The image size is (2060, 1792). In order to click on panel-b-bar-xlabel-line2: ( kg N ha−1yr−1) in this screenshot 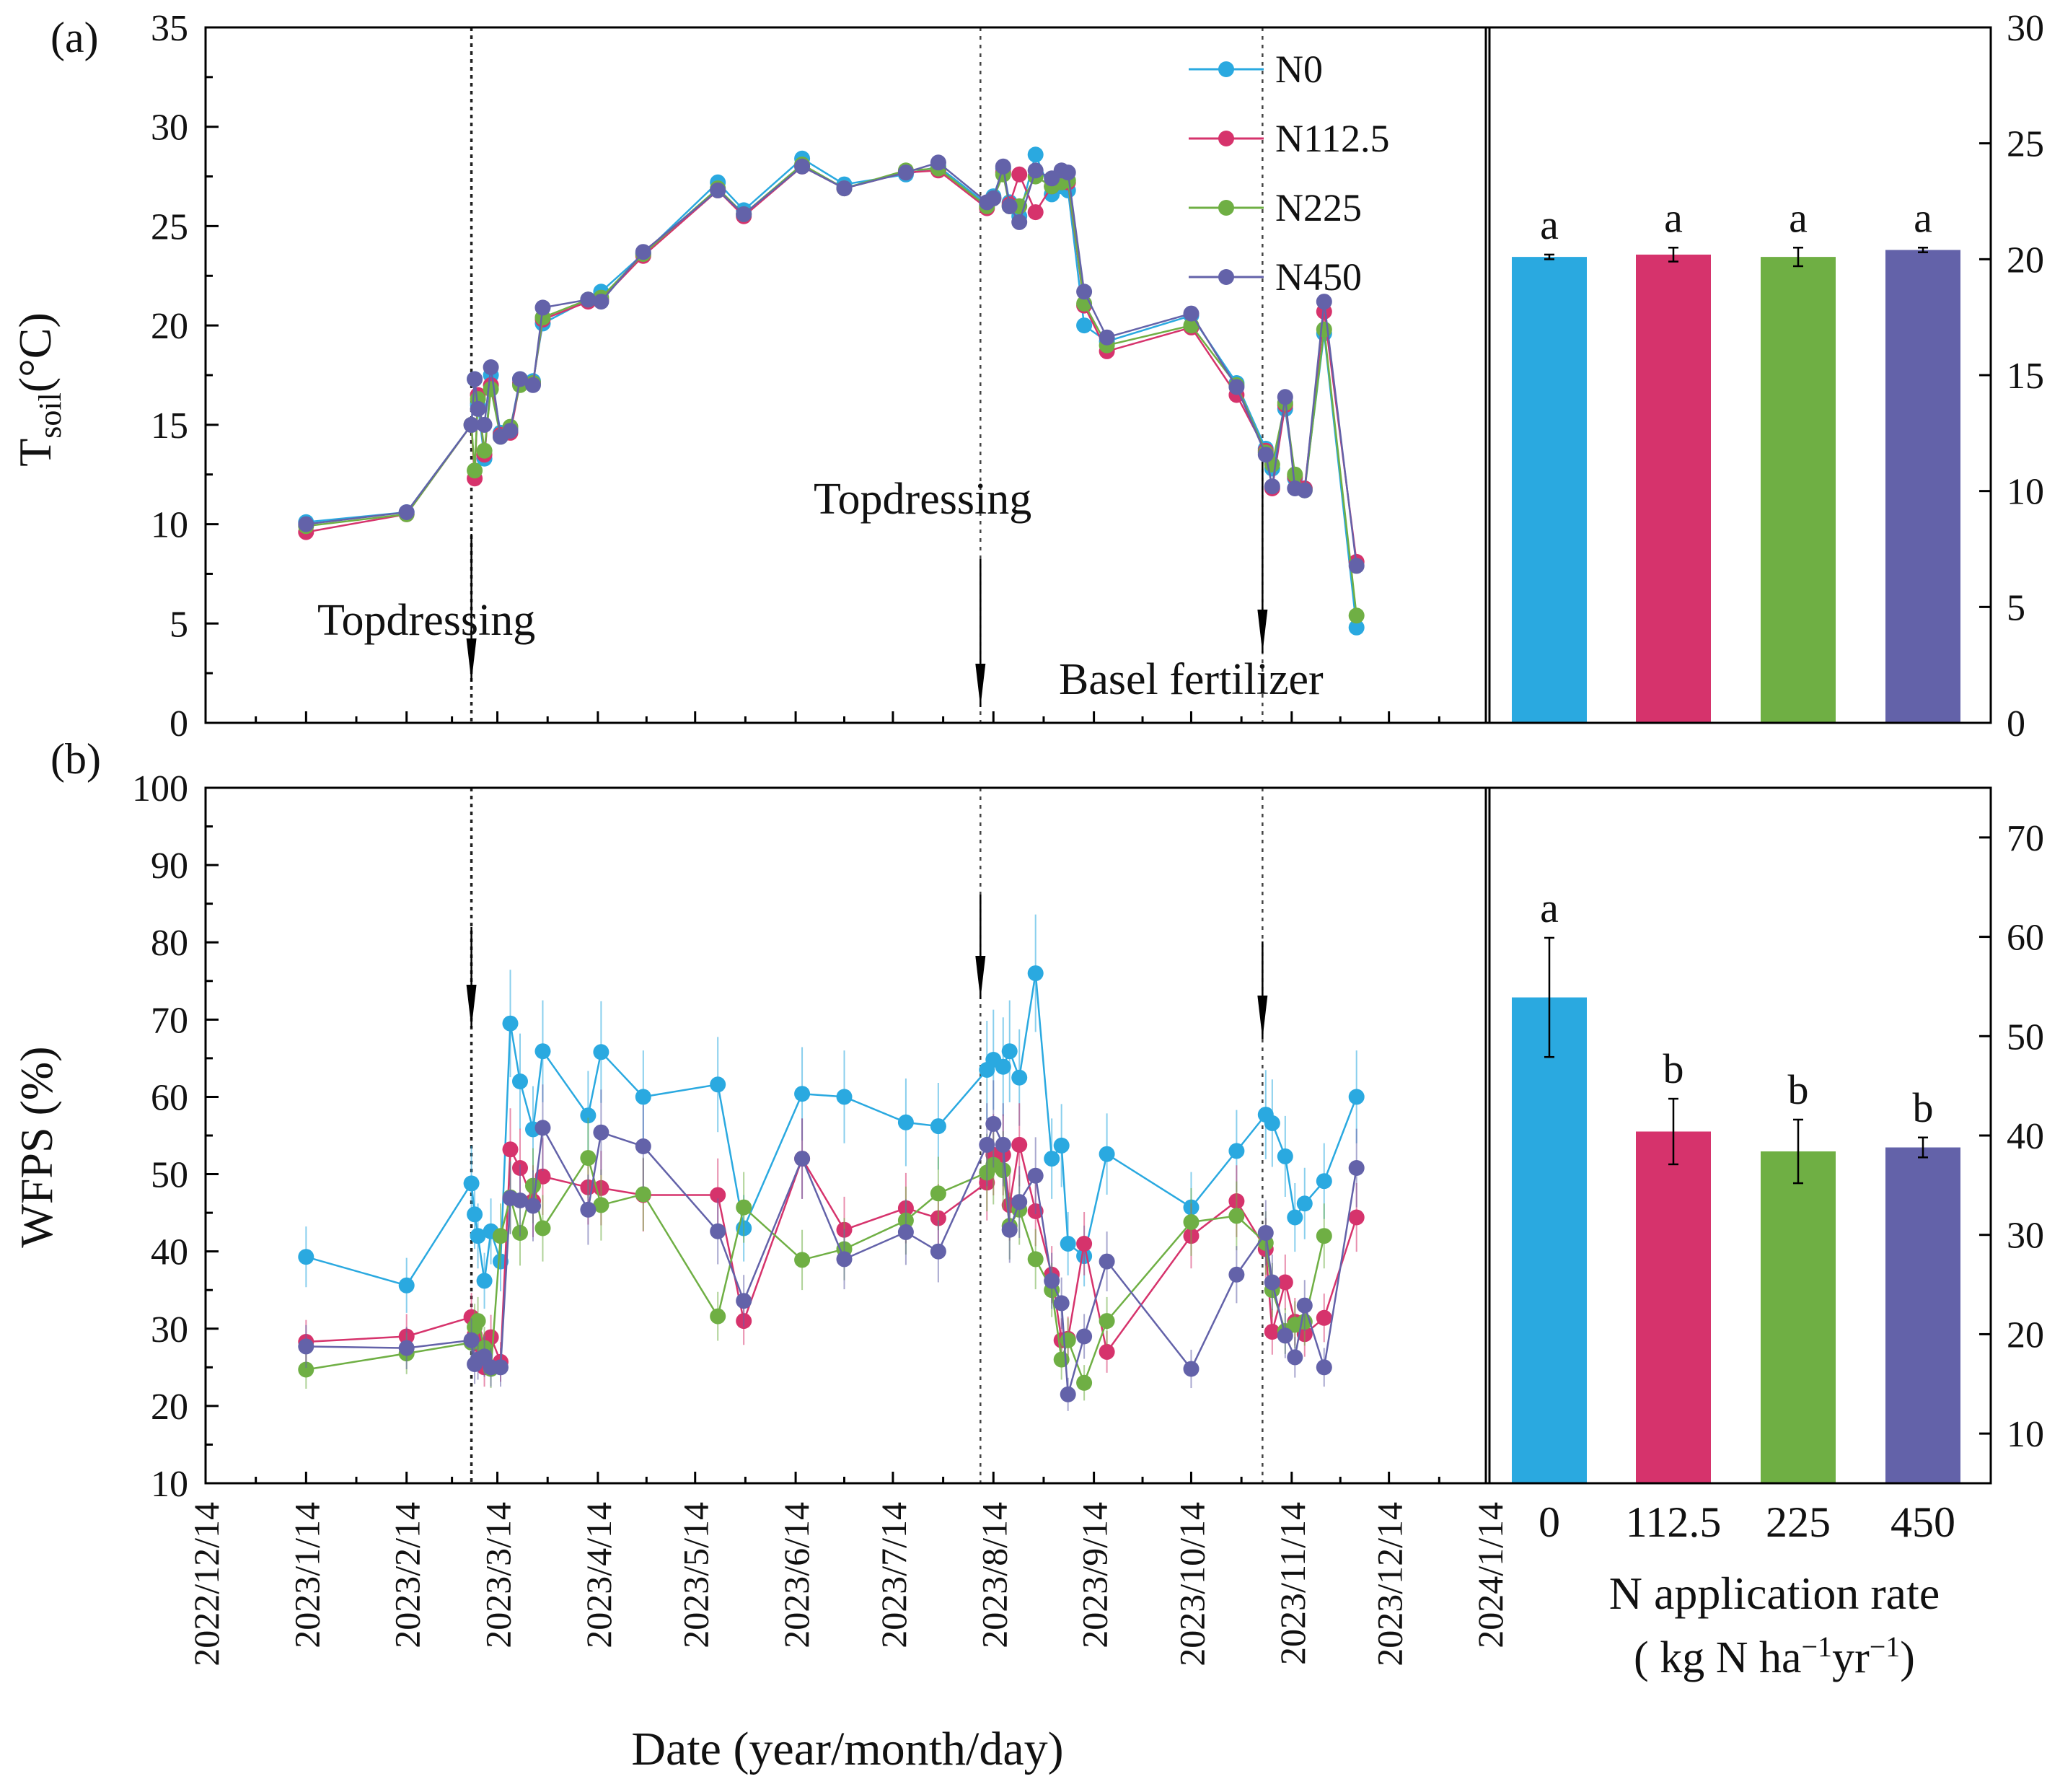, I will do `click(1774, 1656)`.